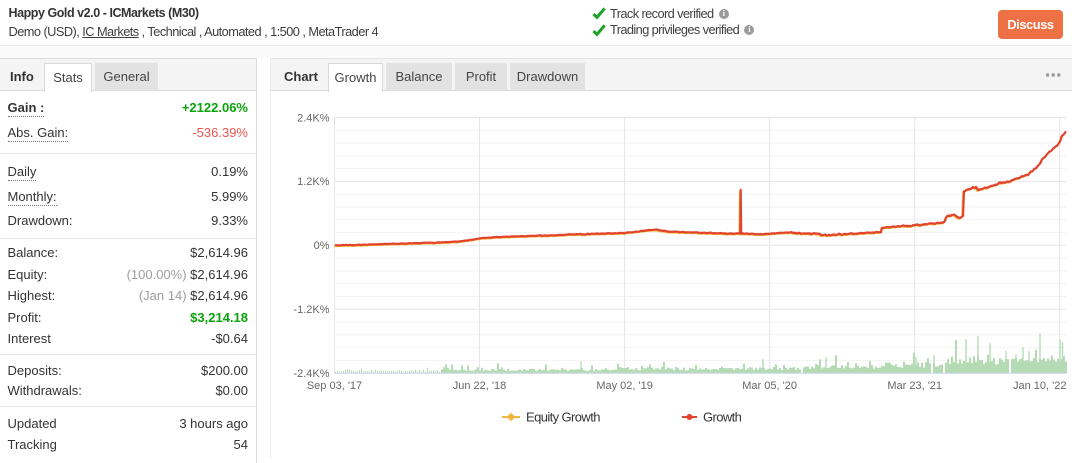  What do you see at coordinates (563, 417) in the screenshot?
I see `svg-text: Equity Growth` at bounding box center [563, 417].